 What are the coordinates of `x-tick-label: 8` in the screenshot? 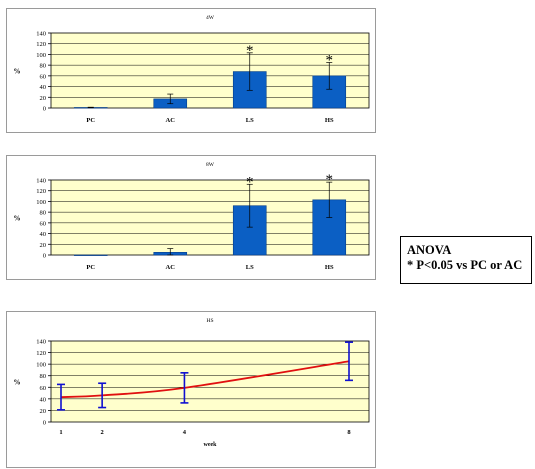 It's located at (349, 432).